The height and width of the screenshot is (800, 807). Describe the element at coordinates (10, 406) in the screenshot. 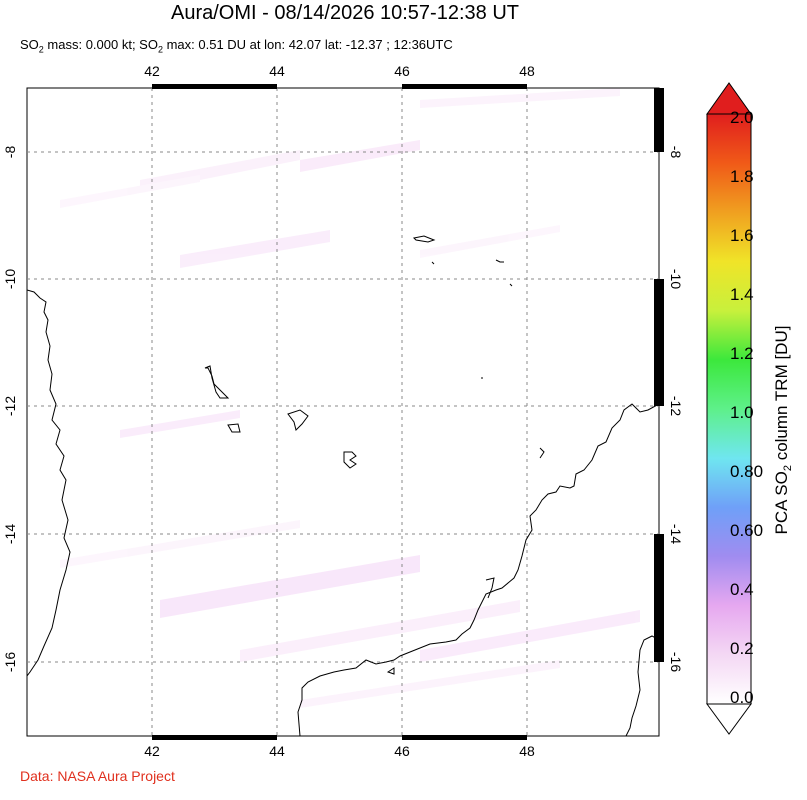

I see `lat-tick-left: -12` at that location.